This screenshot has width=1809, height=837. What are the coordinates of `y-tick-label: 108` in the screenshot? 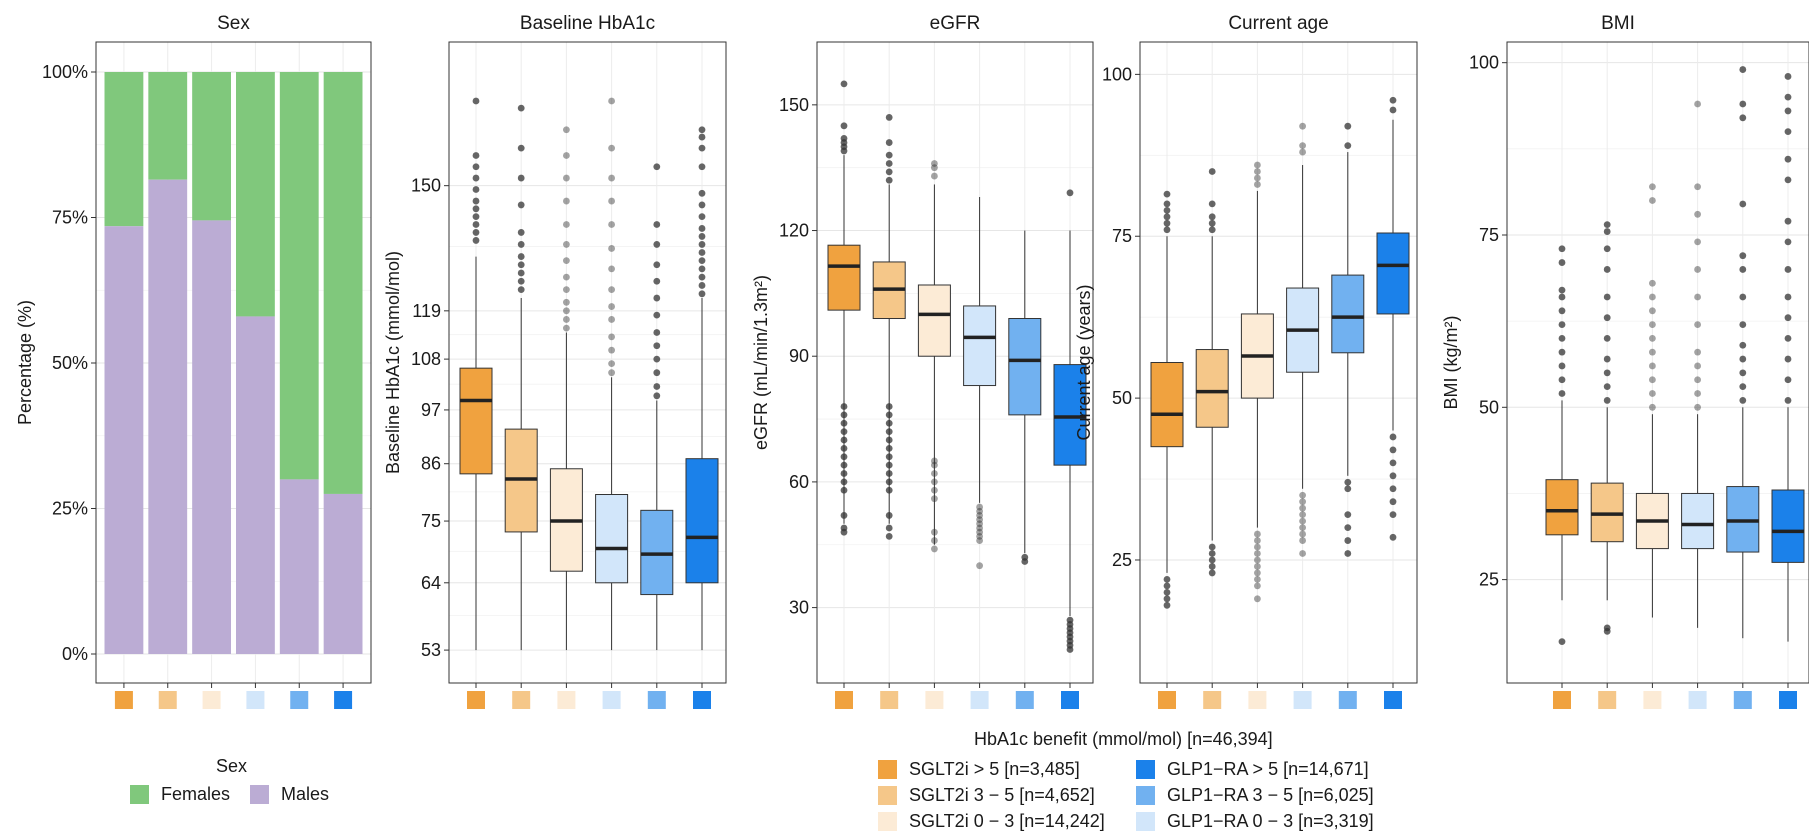 It's located at (426, 359).